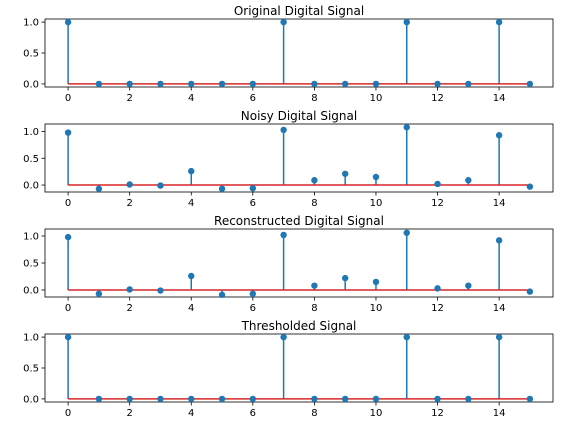 This screenshot has width=568, height=424. What do you see at coordinates (299, 116) in the screenshot?
I see `chart-title: Noisy Digital Signal` at bounding box center [299, 116].